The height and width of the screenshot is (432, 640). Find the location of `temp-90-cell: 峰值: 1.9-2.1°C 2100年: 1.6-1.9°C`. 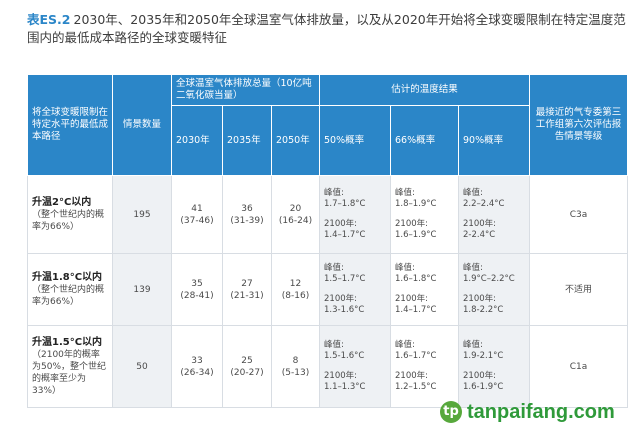

temp-90-cell: 峰值: 1.9-2.1°C 2100年: 1.6-1.9°C is located at coordinates (494, 366).